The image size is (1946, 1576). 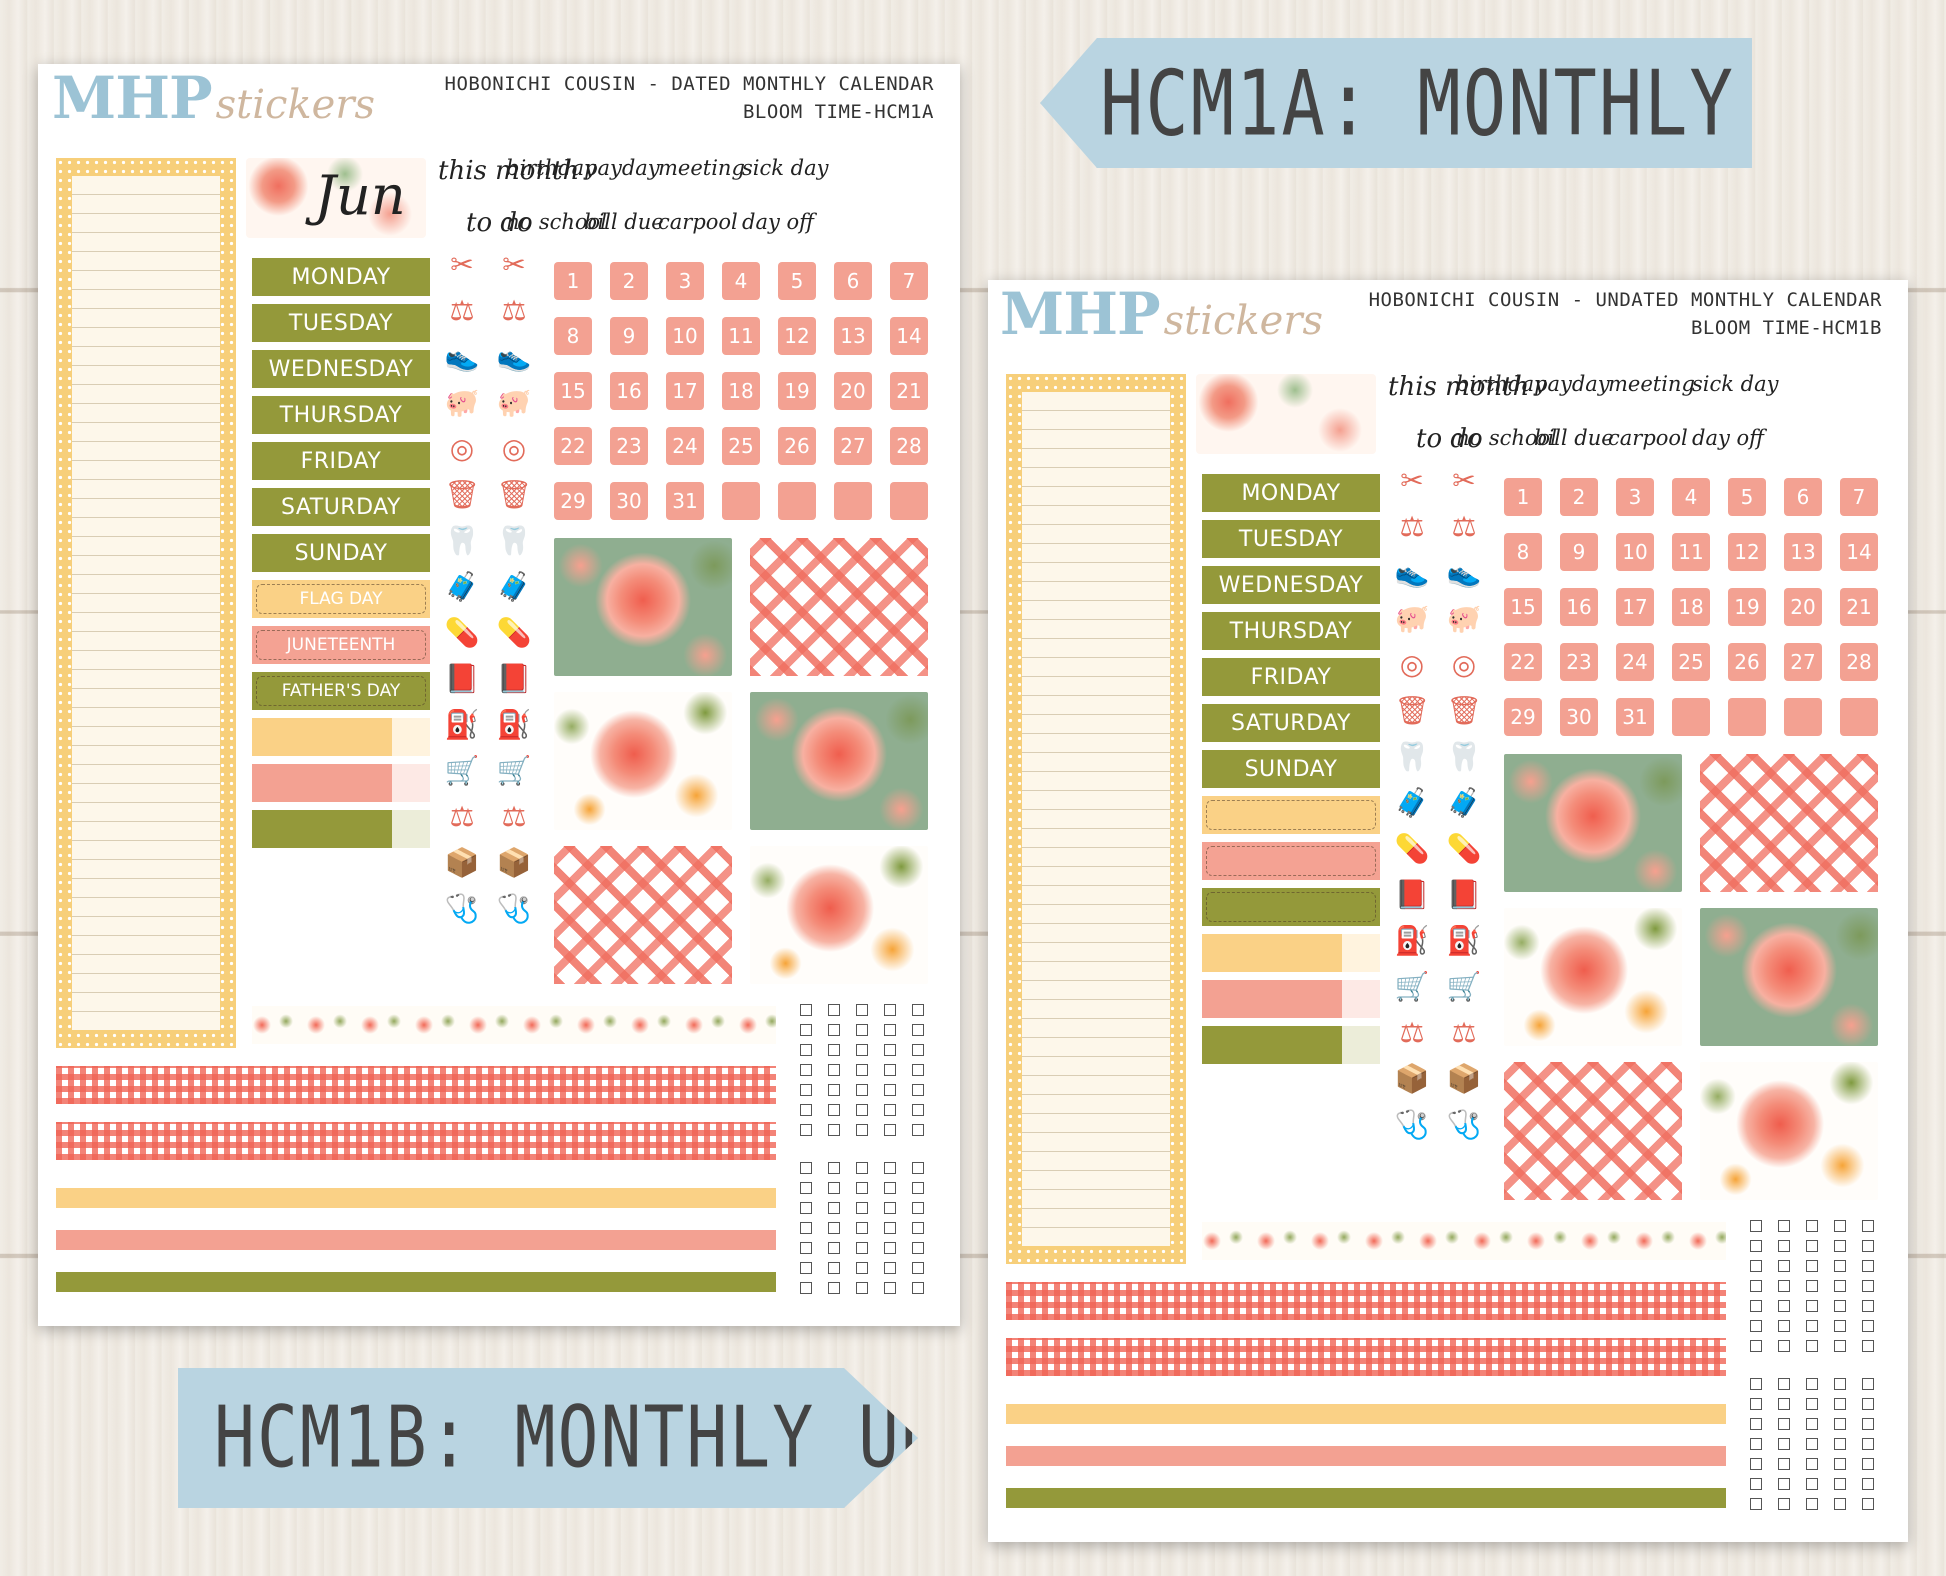 I want to click on label-birthday: birthday, so click(x=1501, y=384).